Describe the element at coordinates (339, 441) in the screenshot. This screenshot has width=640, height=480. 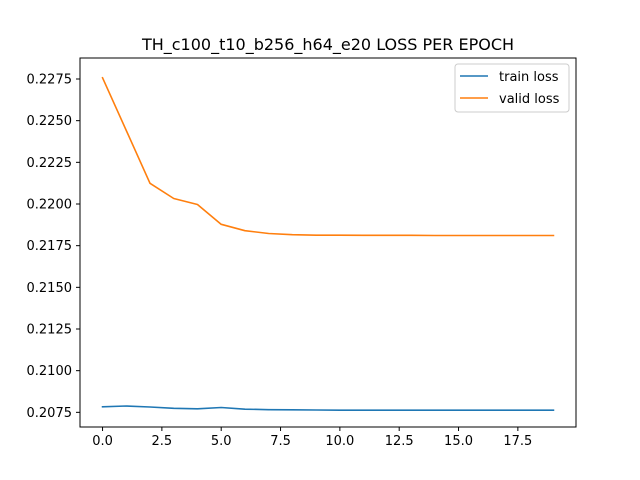
I see `x-tick-label: 10.0` at that location.